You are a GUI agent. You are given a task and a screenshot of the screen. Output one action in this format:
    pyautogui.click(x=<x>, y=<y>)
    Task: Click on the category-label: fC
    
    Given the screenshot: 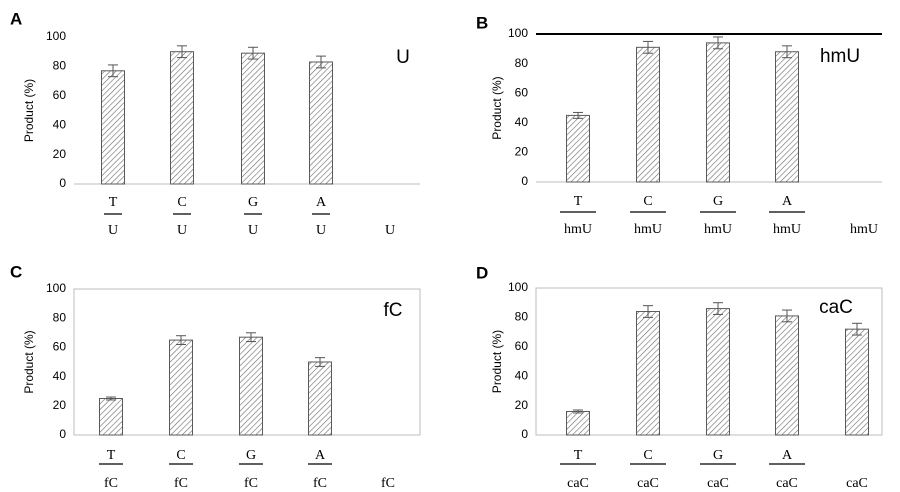 What is the action you would take?
    pyautogui.click(x=388, y=483)
    